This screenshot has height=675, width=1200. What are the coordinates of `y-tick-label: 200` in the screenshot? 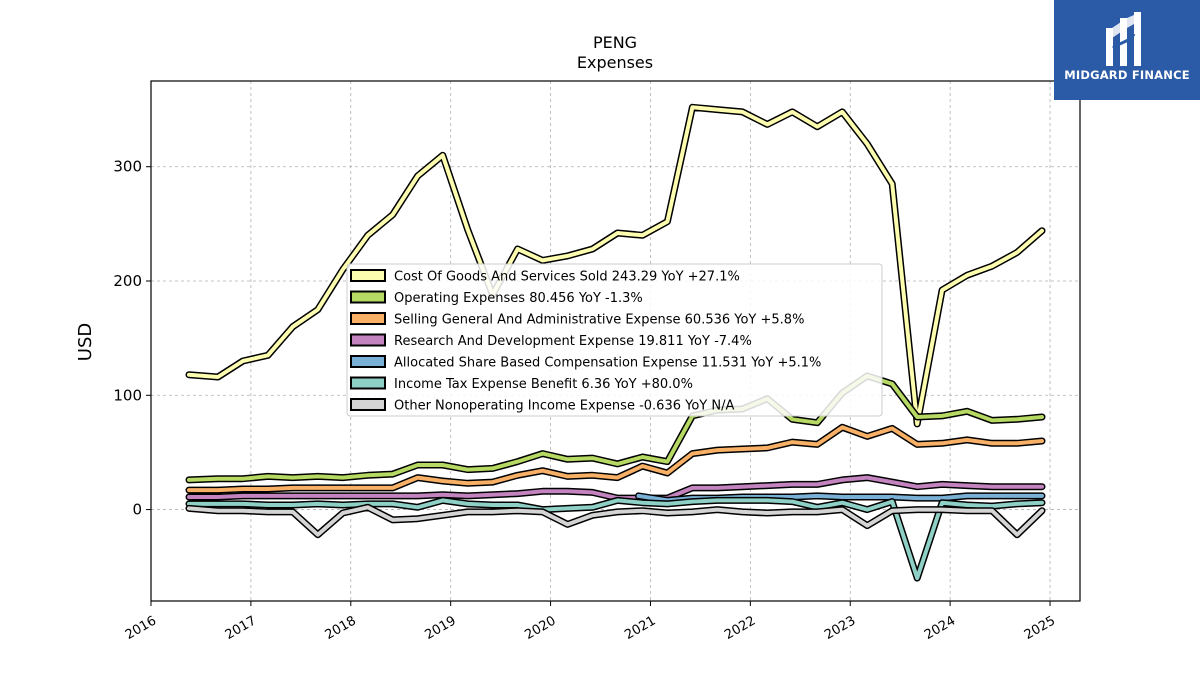 It's located at (127, 281).